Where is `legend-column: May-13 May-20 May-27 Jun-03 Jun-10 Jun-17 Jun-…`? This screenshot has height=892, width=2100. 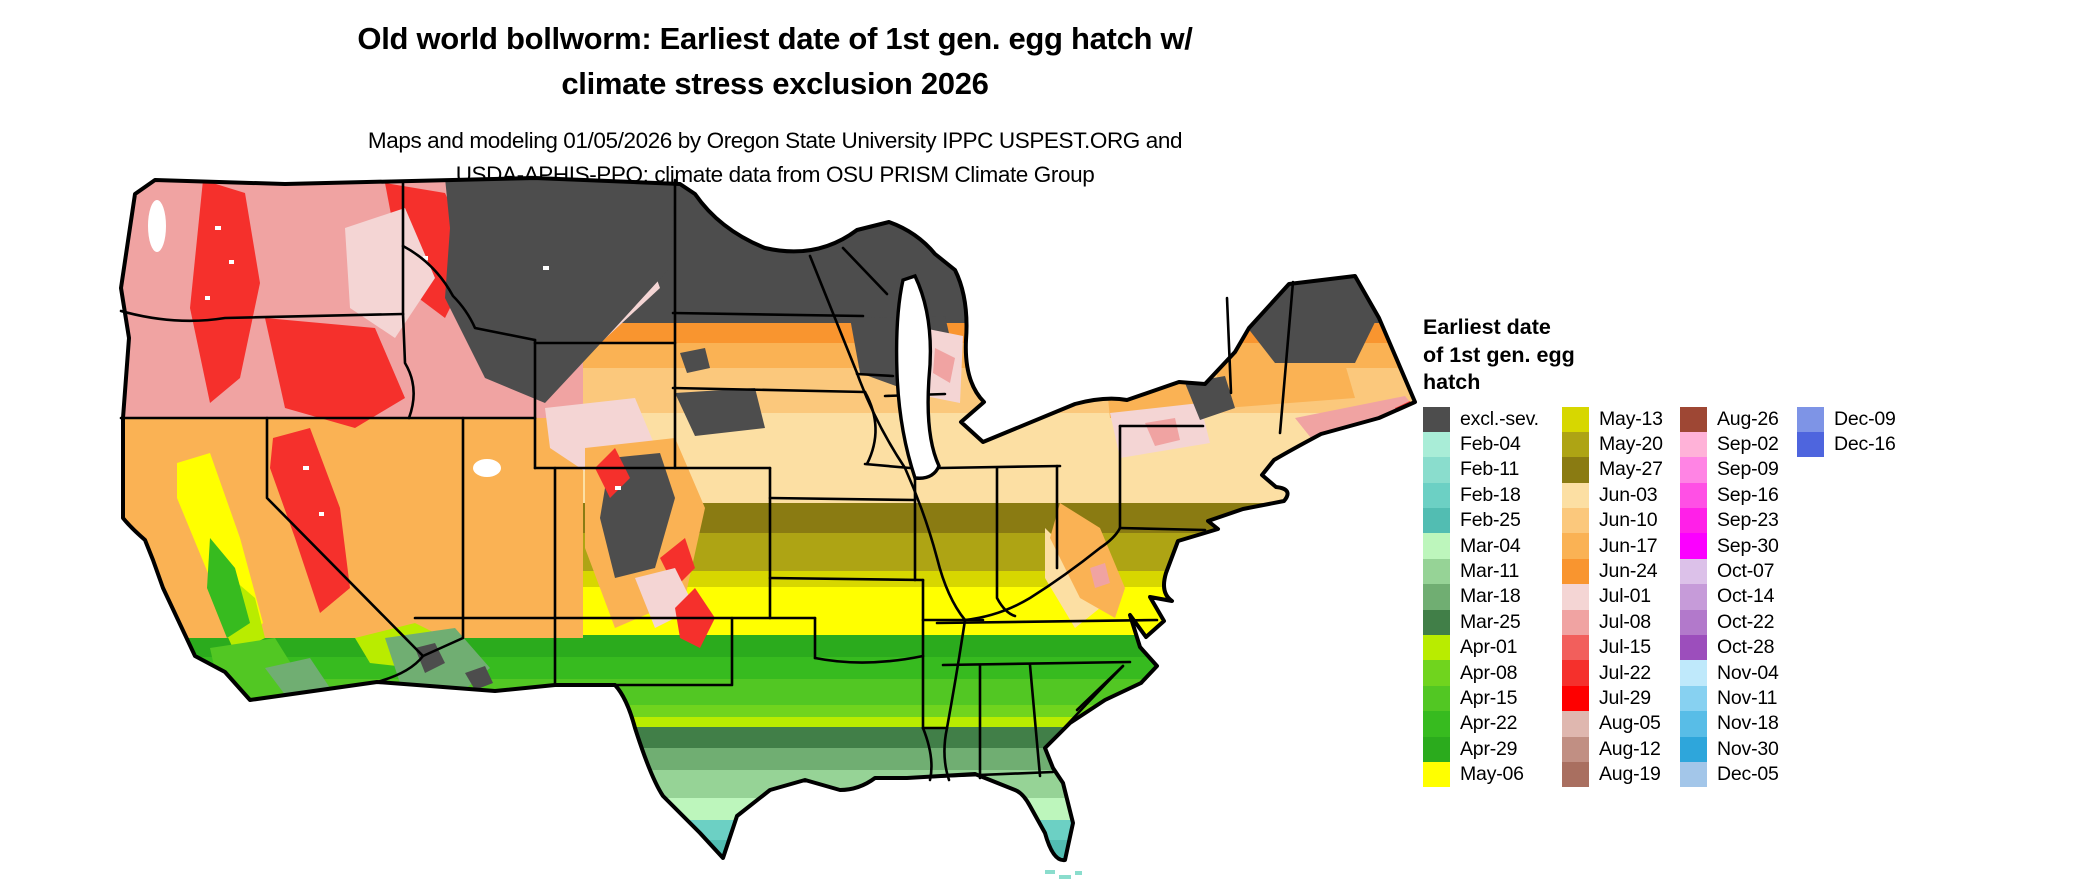
legend-column: May-13 May-20 May-27 Jun-03 Jun-10 Jun-17 Jun-… is located at coordinates (1621, 597).